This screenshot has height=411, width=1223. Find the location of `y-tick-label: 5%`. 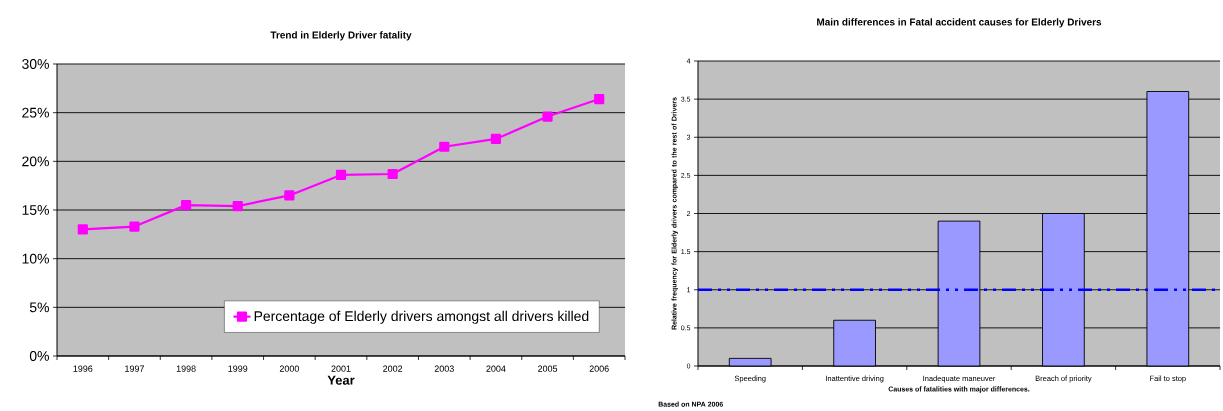

y-tick-label: 5% is located at coordinates (39, 307).